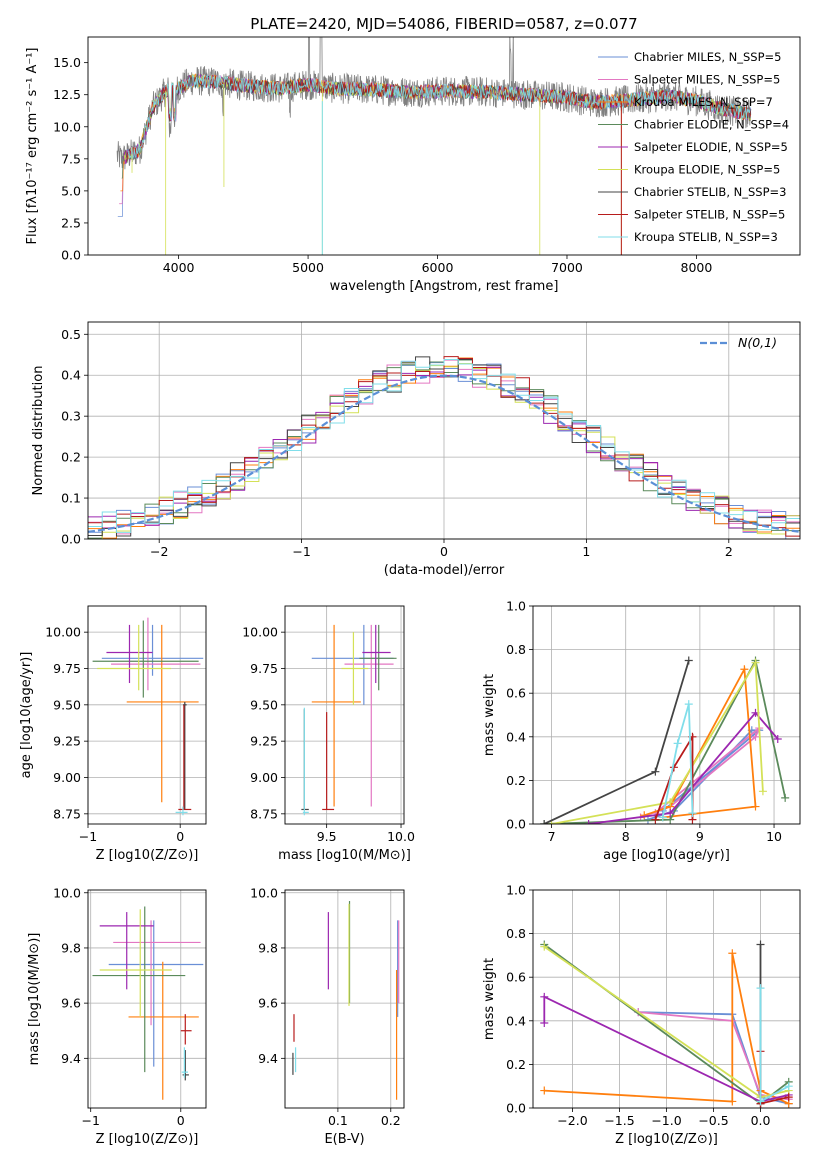 The height and width of the screenshot is (1170, 819). Describe the element at coordinates (489, 715) in the screenshot. I see `y-axis-label: mass weight` at that location.